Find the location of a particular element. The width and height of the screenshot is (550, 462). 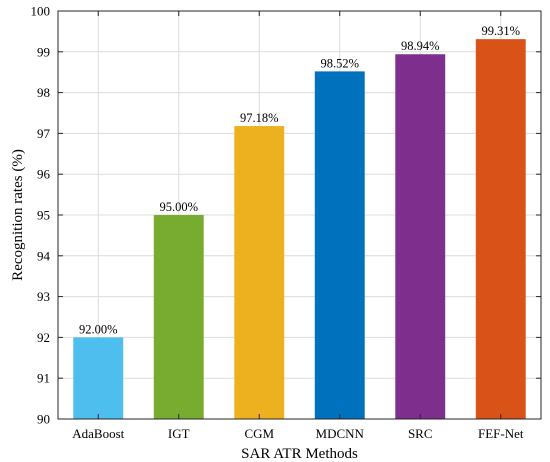

bar-adaboost is located at coordinates (98, 378).